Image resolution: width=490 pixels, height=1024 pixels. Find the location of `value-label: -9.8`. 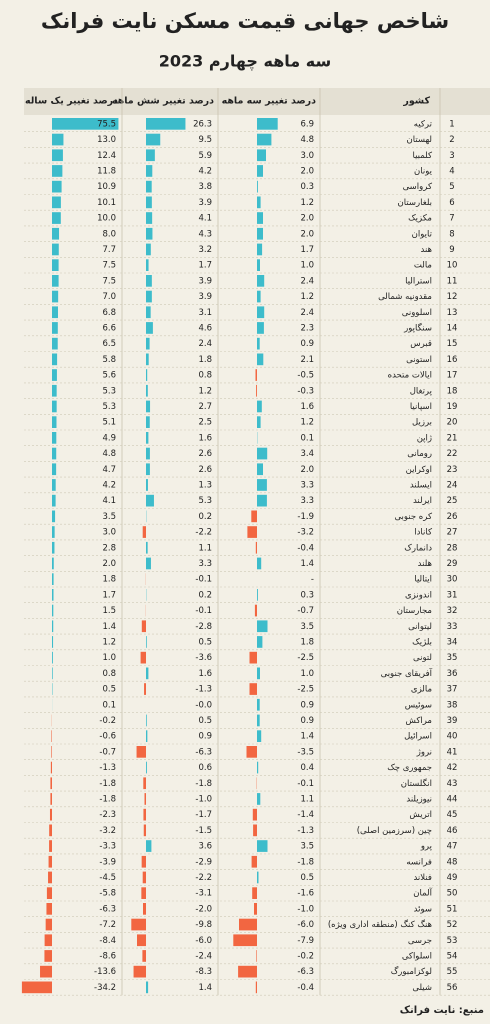

value-label: -9.8 is located at coordinates (203, 925).